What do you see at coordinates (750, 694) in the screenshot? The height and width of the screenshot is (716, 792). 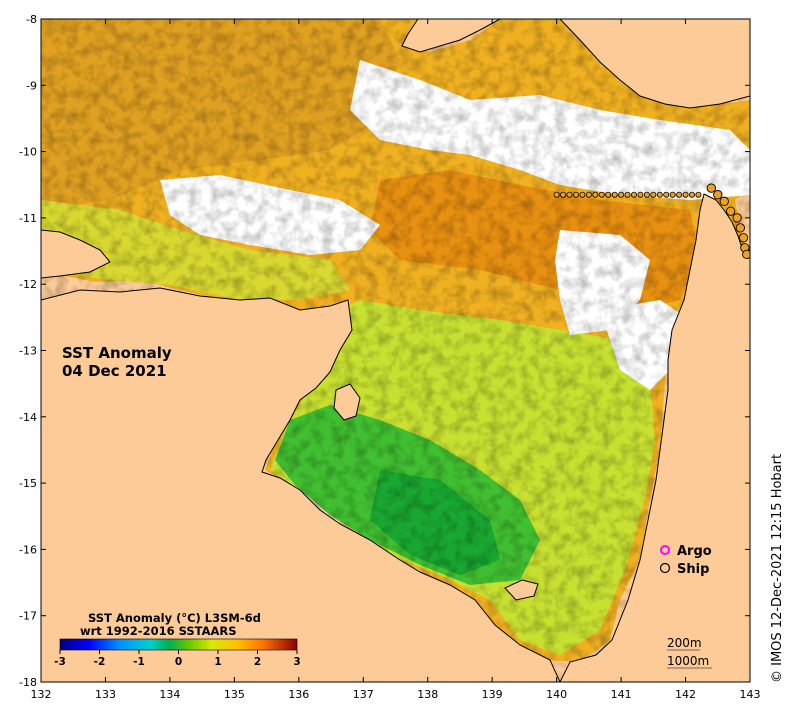 I see `x-tick-label: 143` at bounding box center [750, 694].